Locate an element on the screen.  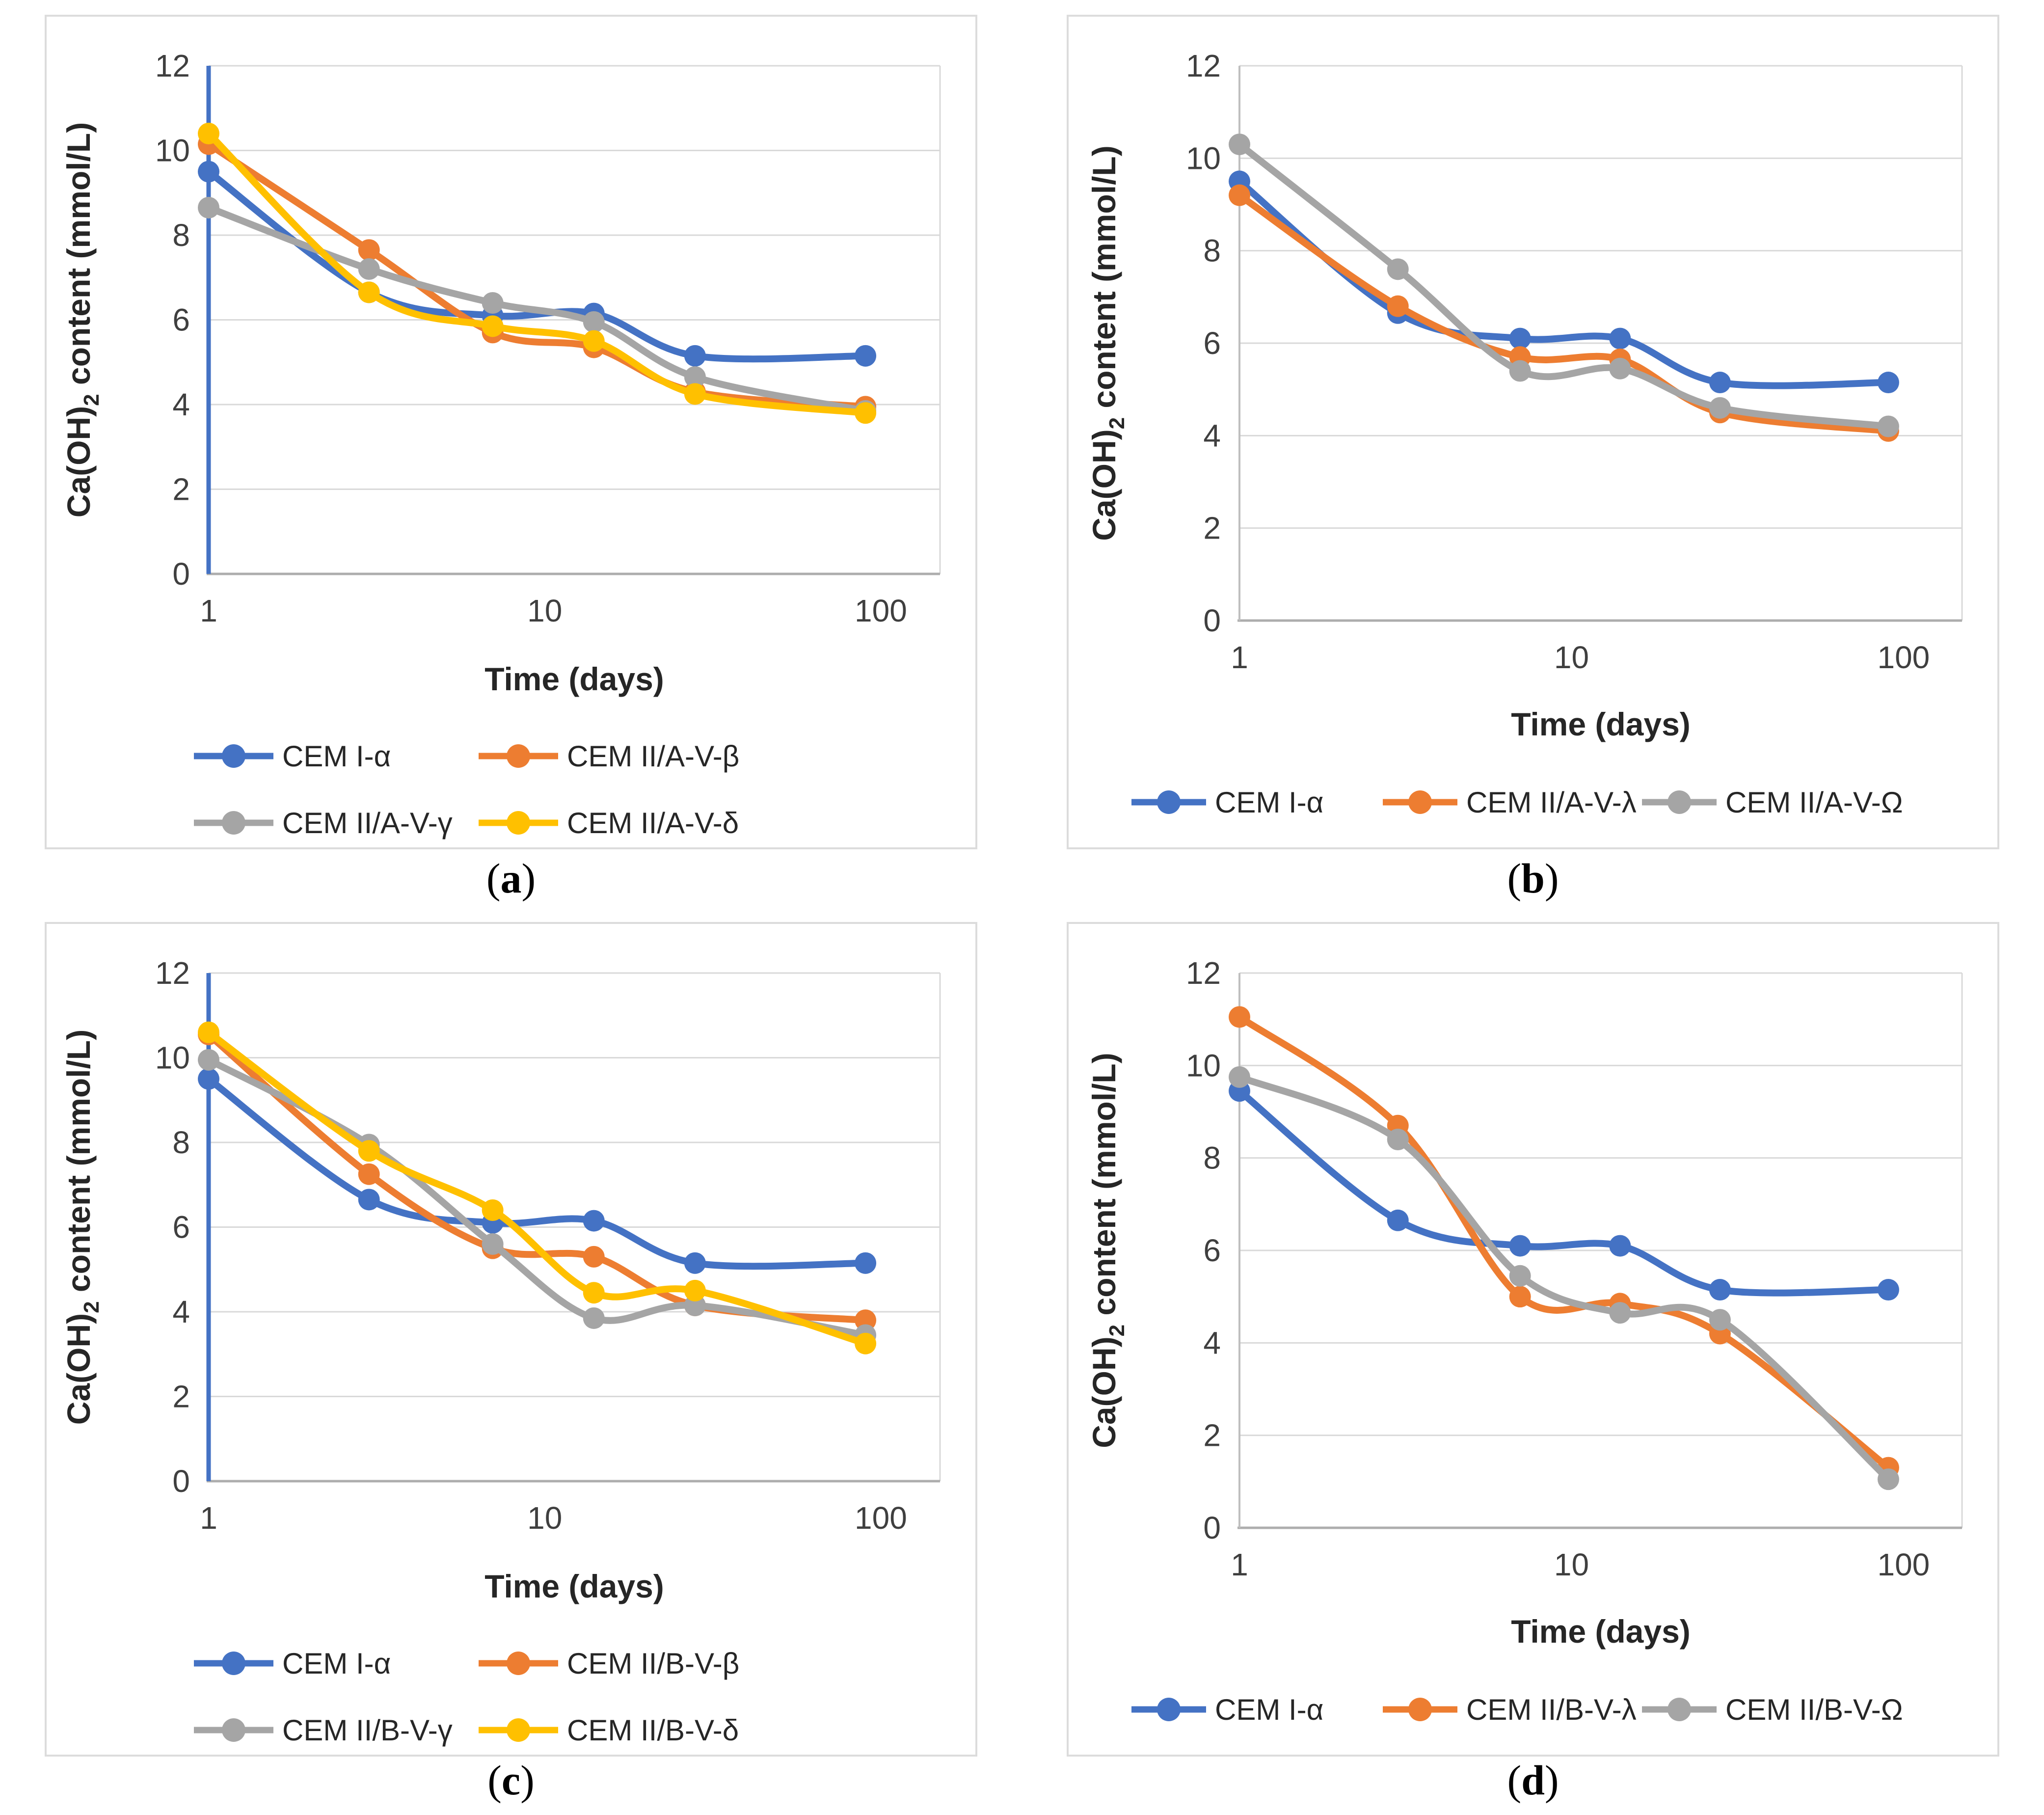
series-cem-ii-a-v-β is located at coordinates (537, 276).